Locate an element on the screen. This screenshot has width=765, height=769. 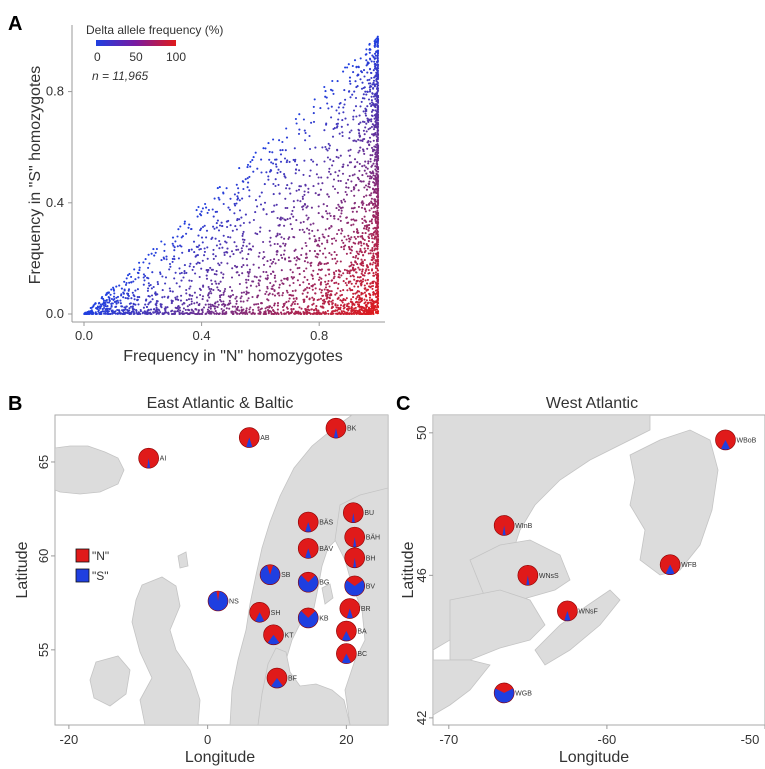
site-label: NS is located at coordinates (234, 602).